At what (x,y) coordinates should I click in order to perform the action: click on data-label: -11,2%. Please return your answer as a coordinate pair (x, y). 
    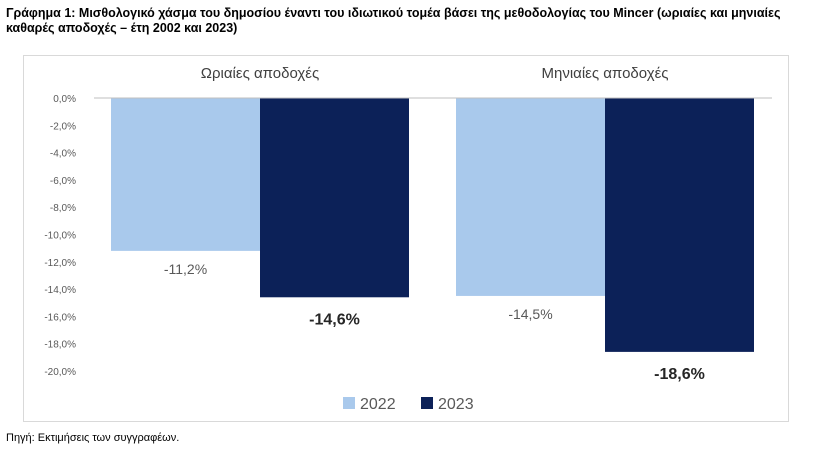
    Looking at the image, I should click on (185, 269).